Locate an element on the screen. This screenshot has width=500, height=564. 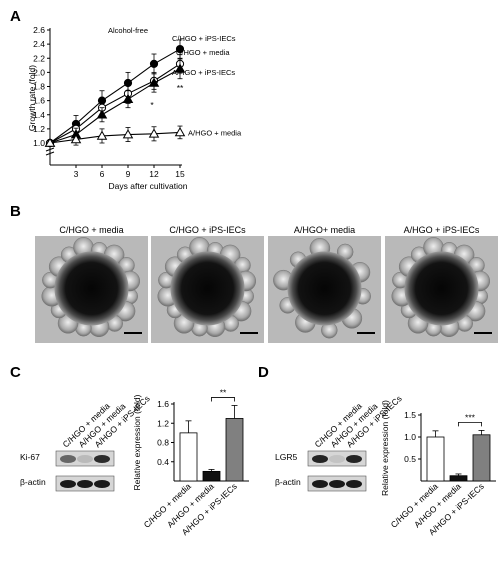
x-tick-label: 6 is located at coordinates (102, 174).